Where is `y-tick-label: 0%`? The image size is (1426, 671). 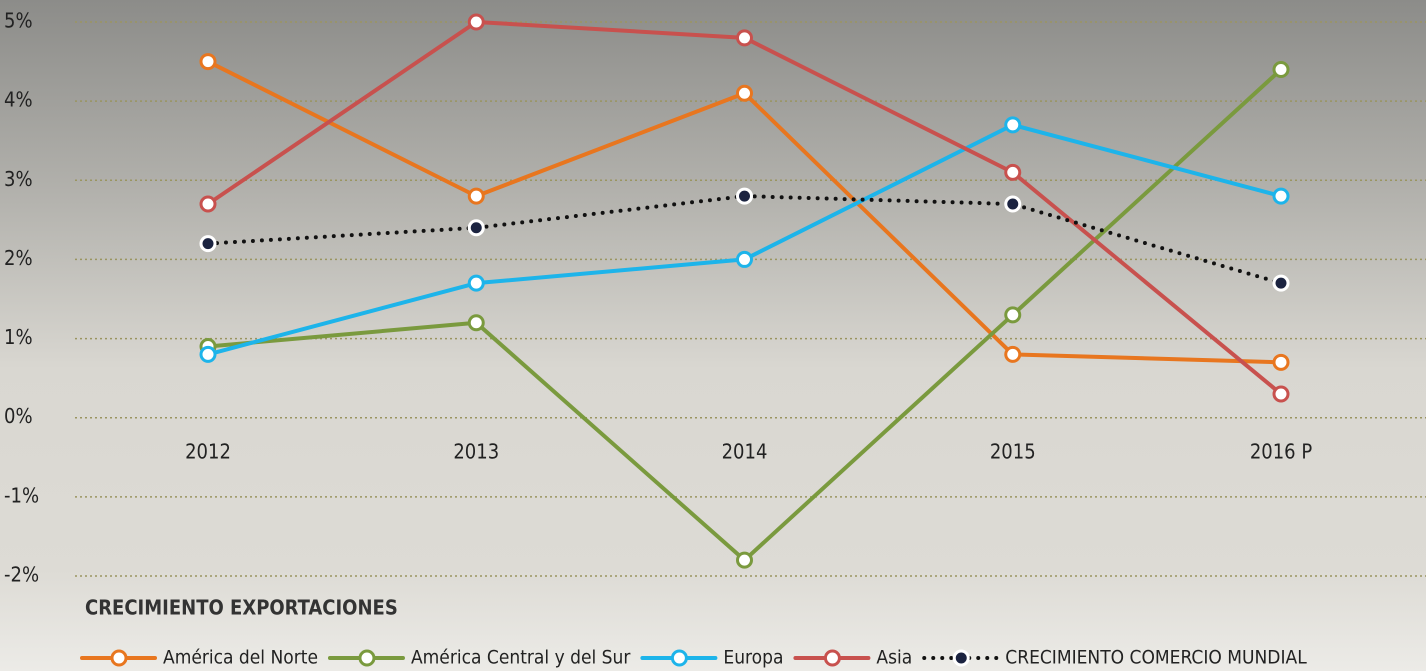
y-tick-label: 0% is located at coordinates (18, 416).